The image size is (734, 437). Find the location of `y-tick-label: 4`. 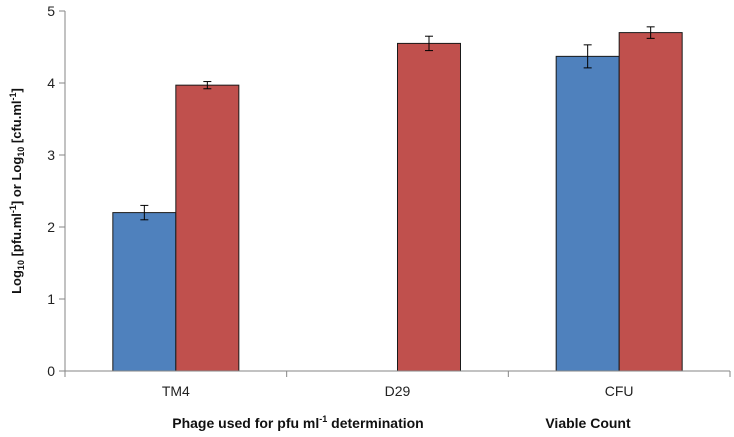

y-tick-label: 4 is located at coordinates (51, 83).